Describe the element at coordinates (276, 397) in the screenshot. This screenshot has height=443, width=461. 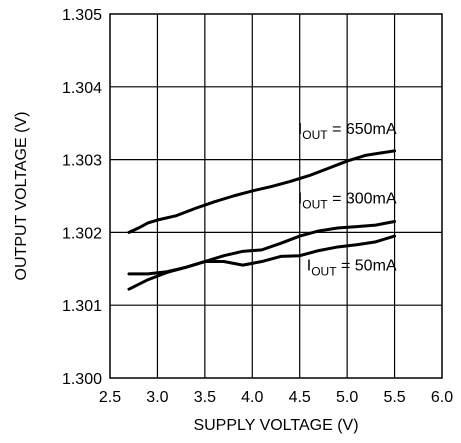
I see `x-tick-labels: 2.5 3.0 3.5 4.0 4.5 5.0 5.5 6.0` at that location.